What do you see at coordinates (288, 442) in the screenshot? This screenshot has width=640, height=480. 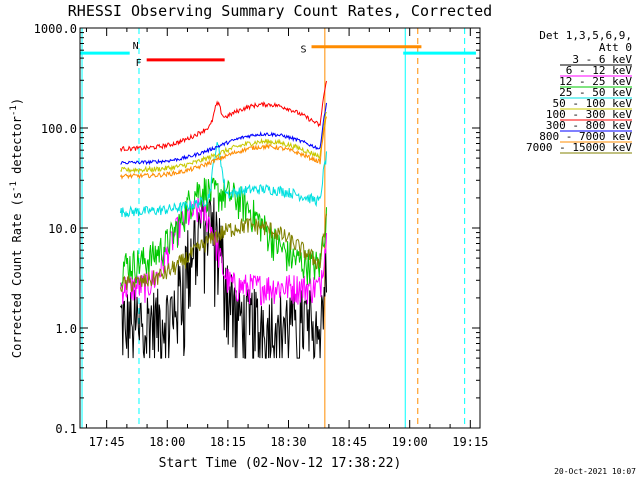 I see `x-tick-label: 18:30` at bounding box center [288, 442].